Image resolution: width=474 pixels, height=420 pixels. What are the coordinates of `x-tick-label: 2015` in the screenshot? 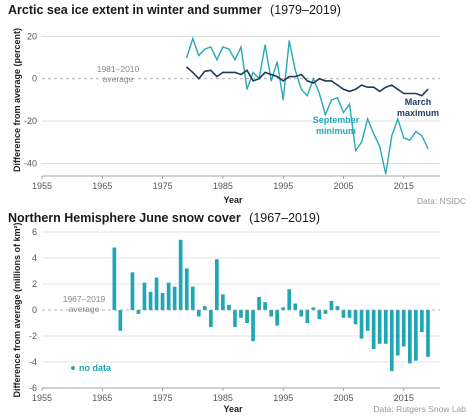 It's located at (404, 186).